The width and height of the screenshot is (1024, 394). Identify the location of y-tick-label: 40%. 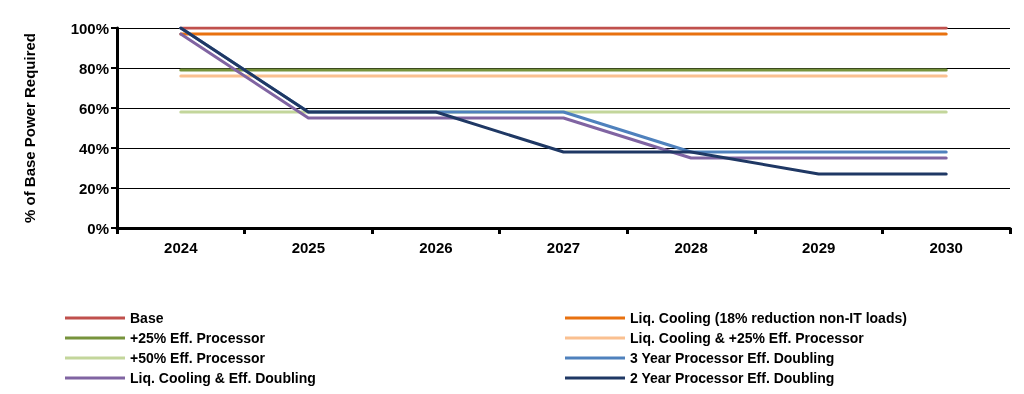
(93, 148).